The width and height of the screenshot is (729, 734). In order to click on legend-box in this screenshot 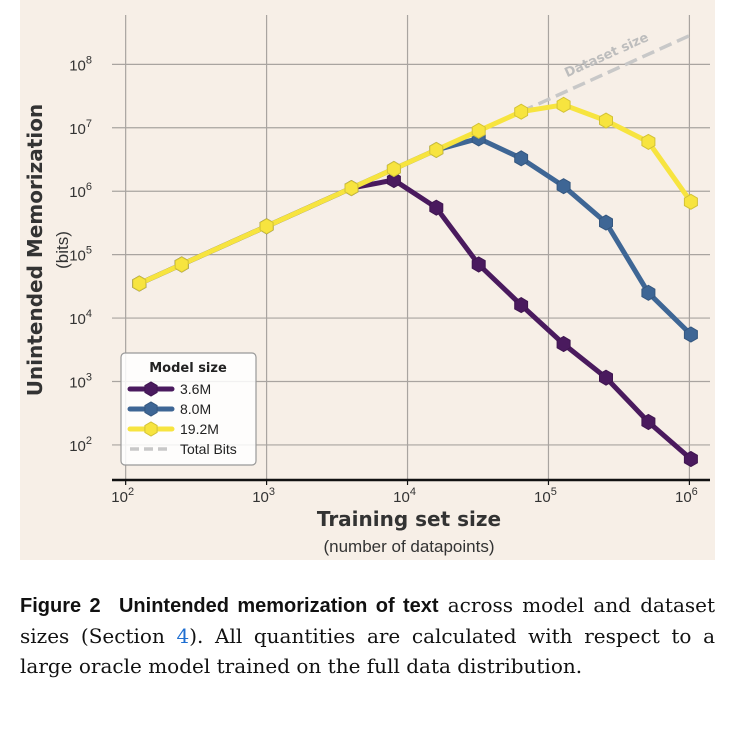, I will do `click(188, 409)`.